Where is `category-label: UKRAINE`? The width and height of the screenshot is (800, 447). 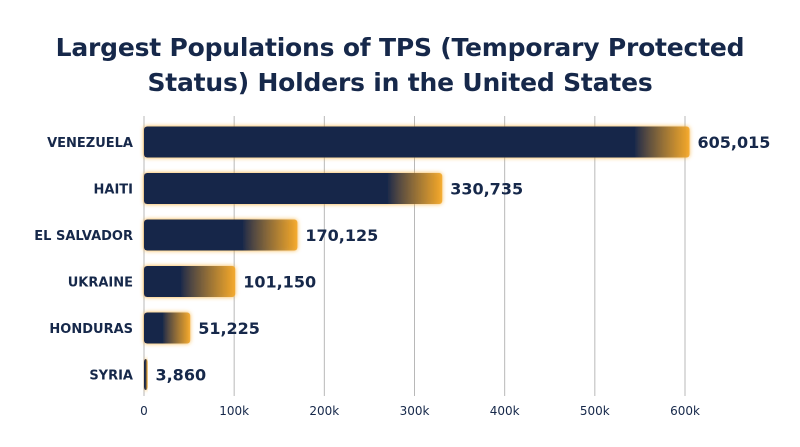
category-label: UKRAINE is located at coordinates (100, 283).